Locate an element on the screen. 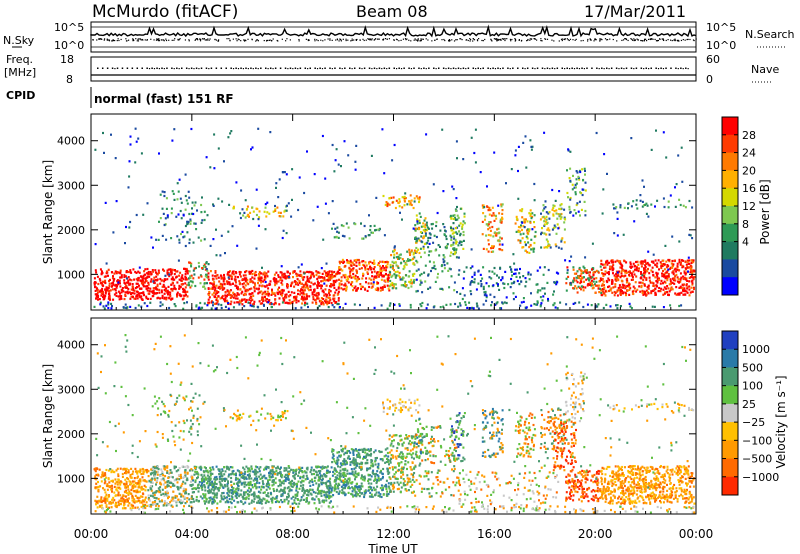  vel-colorbar-tick: −100 is located at coordinates (757, 440).